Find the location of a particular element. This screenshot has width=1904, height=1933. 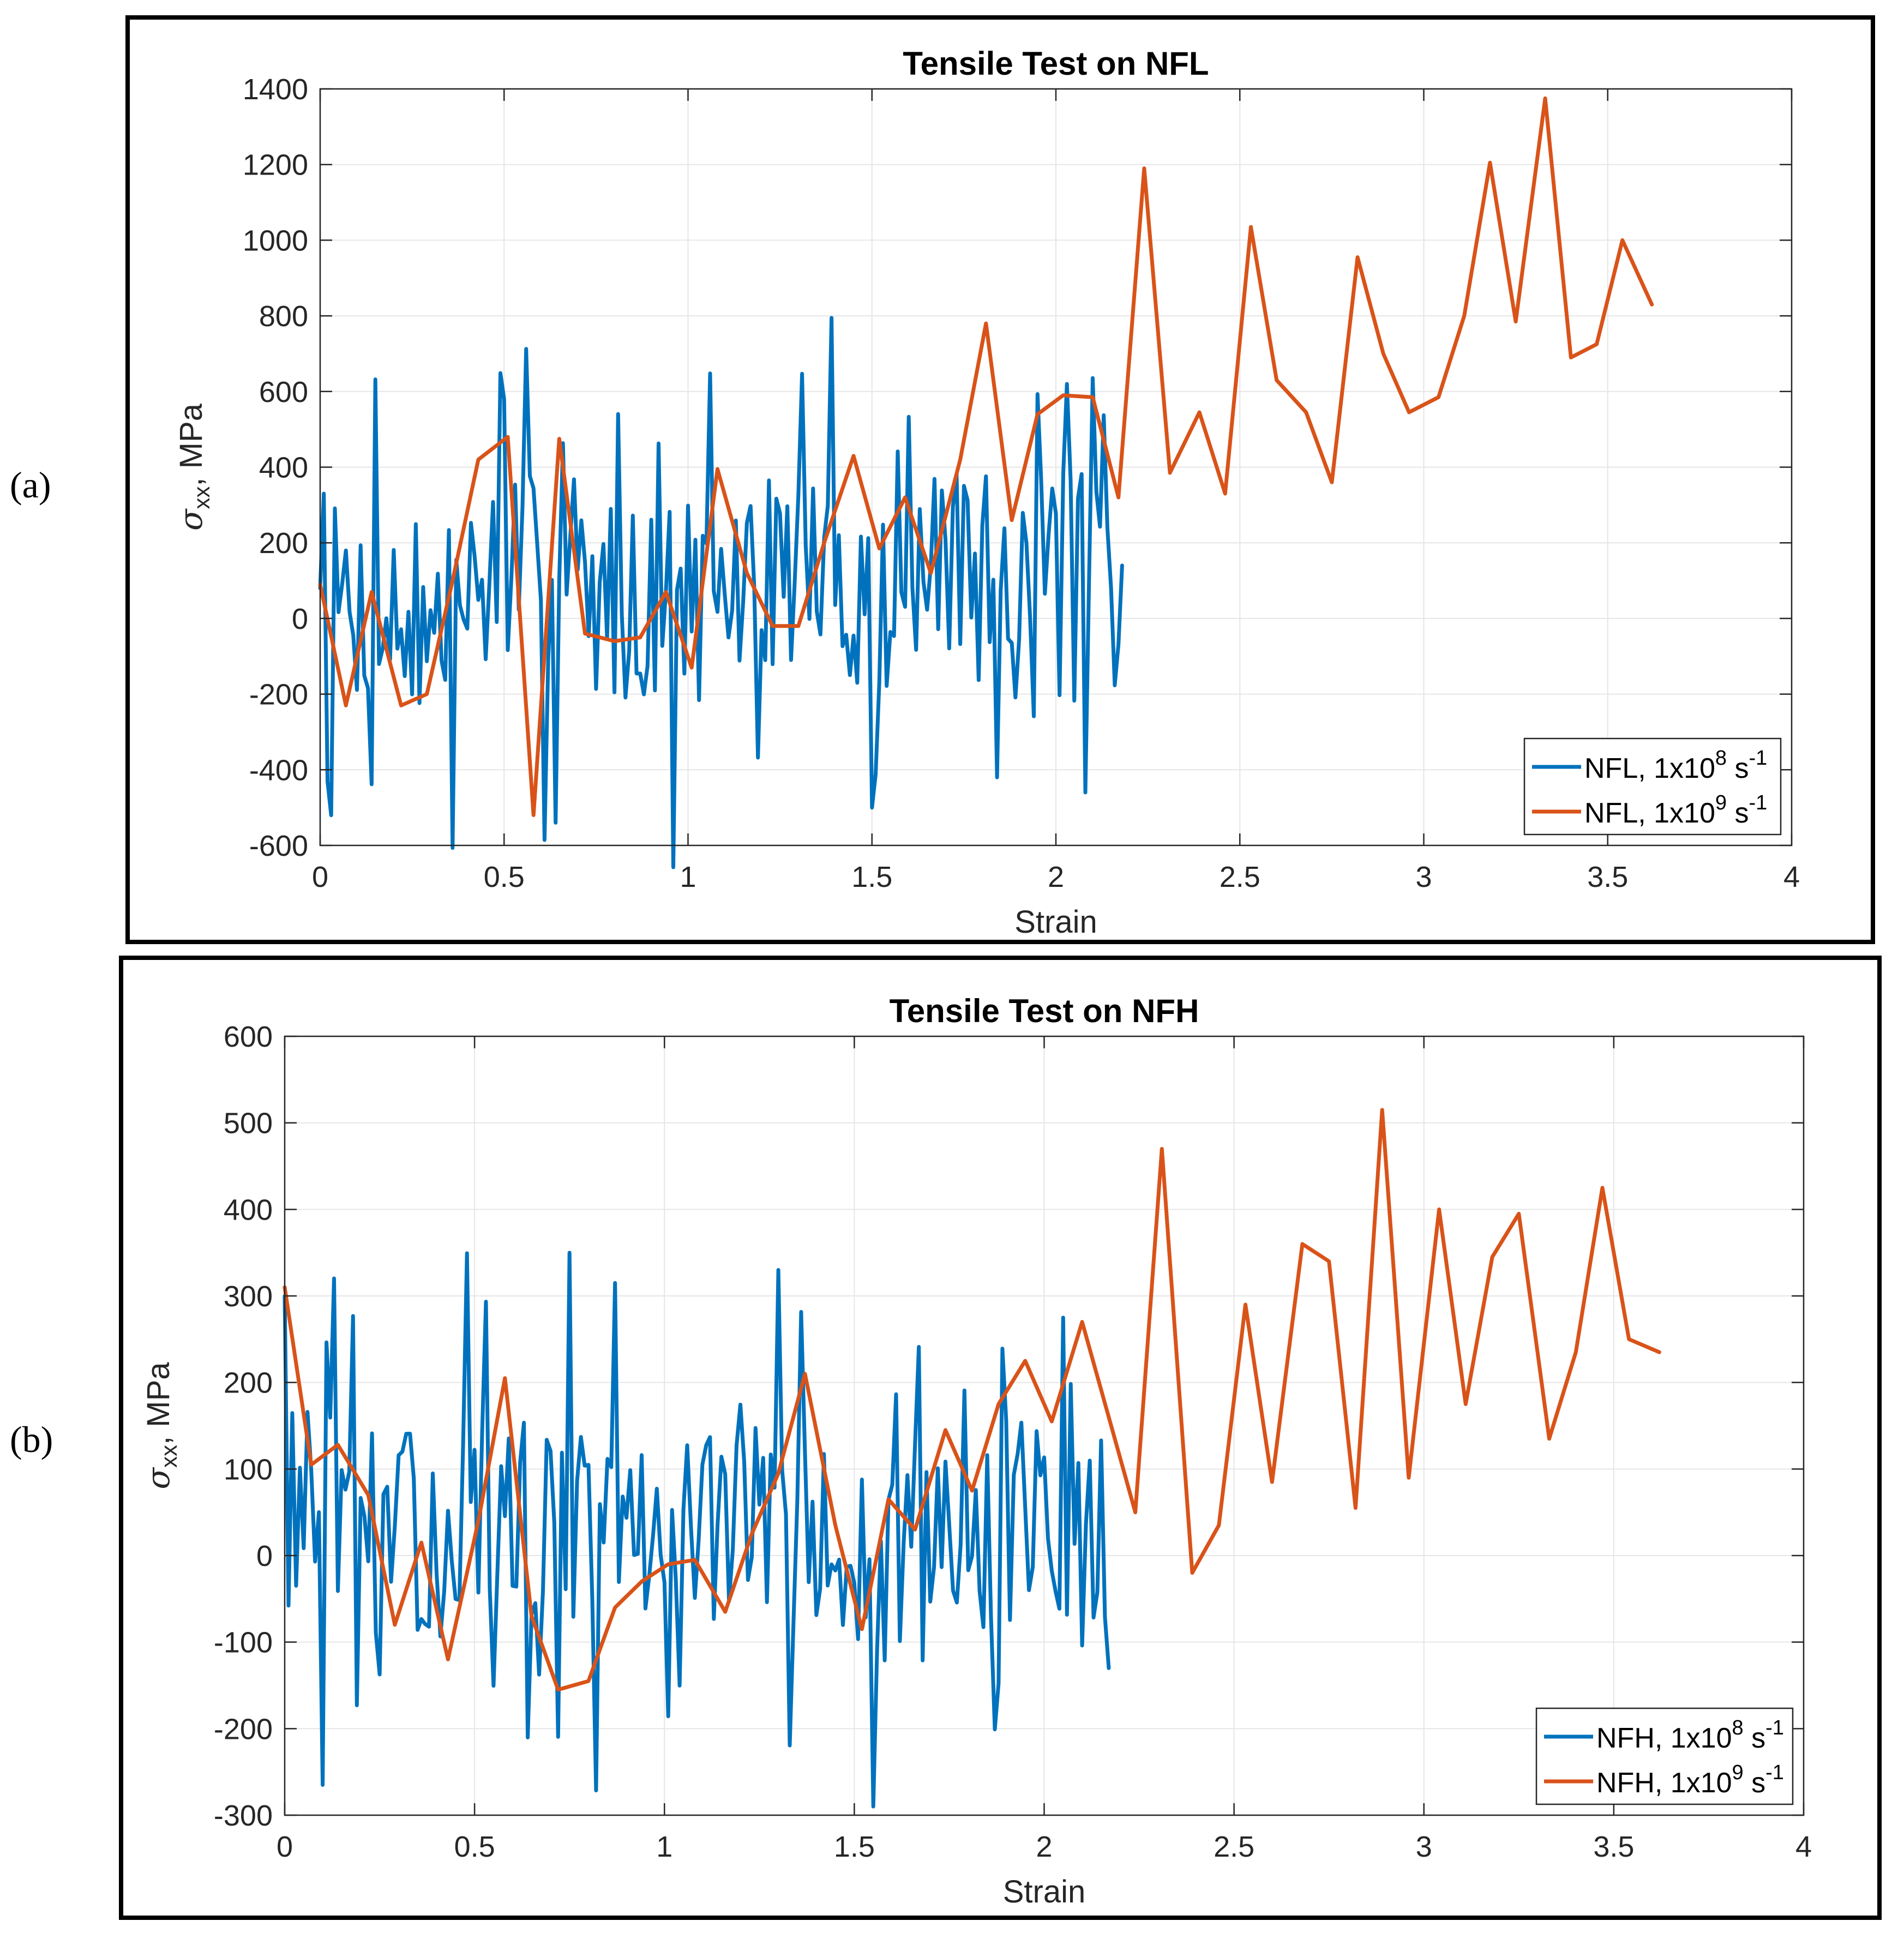

y-tick-label: -400 is located at coordinates (278, 771).